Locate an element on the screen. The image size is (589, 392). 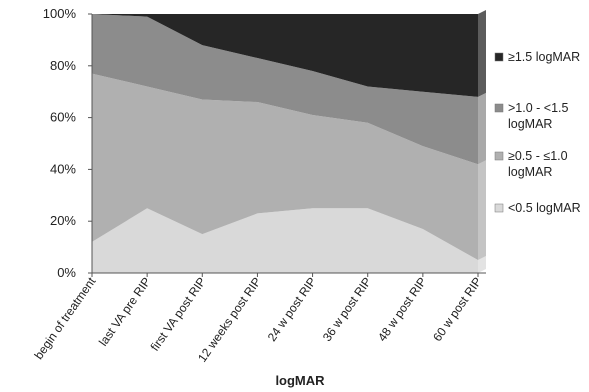
x-tick-label: 60 w post RIP is located at coordinates (457, 309).